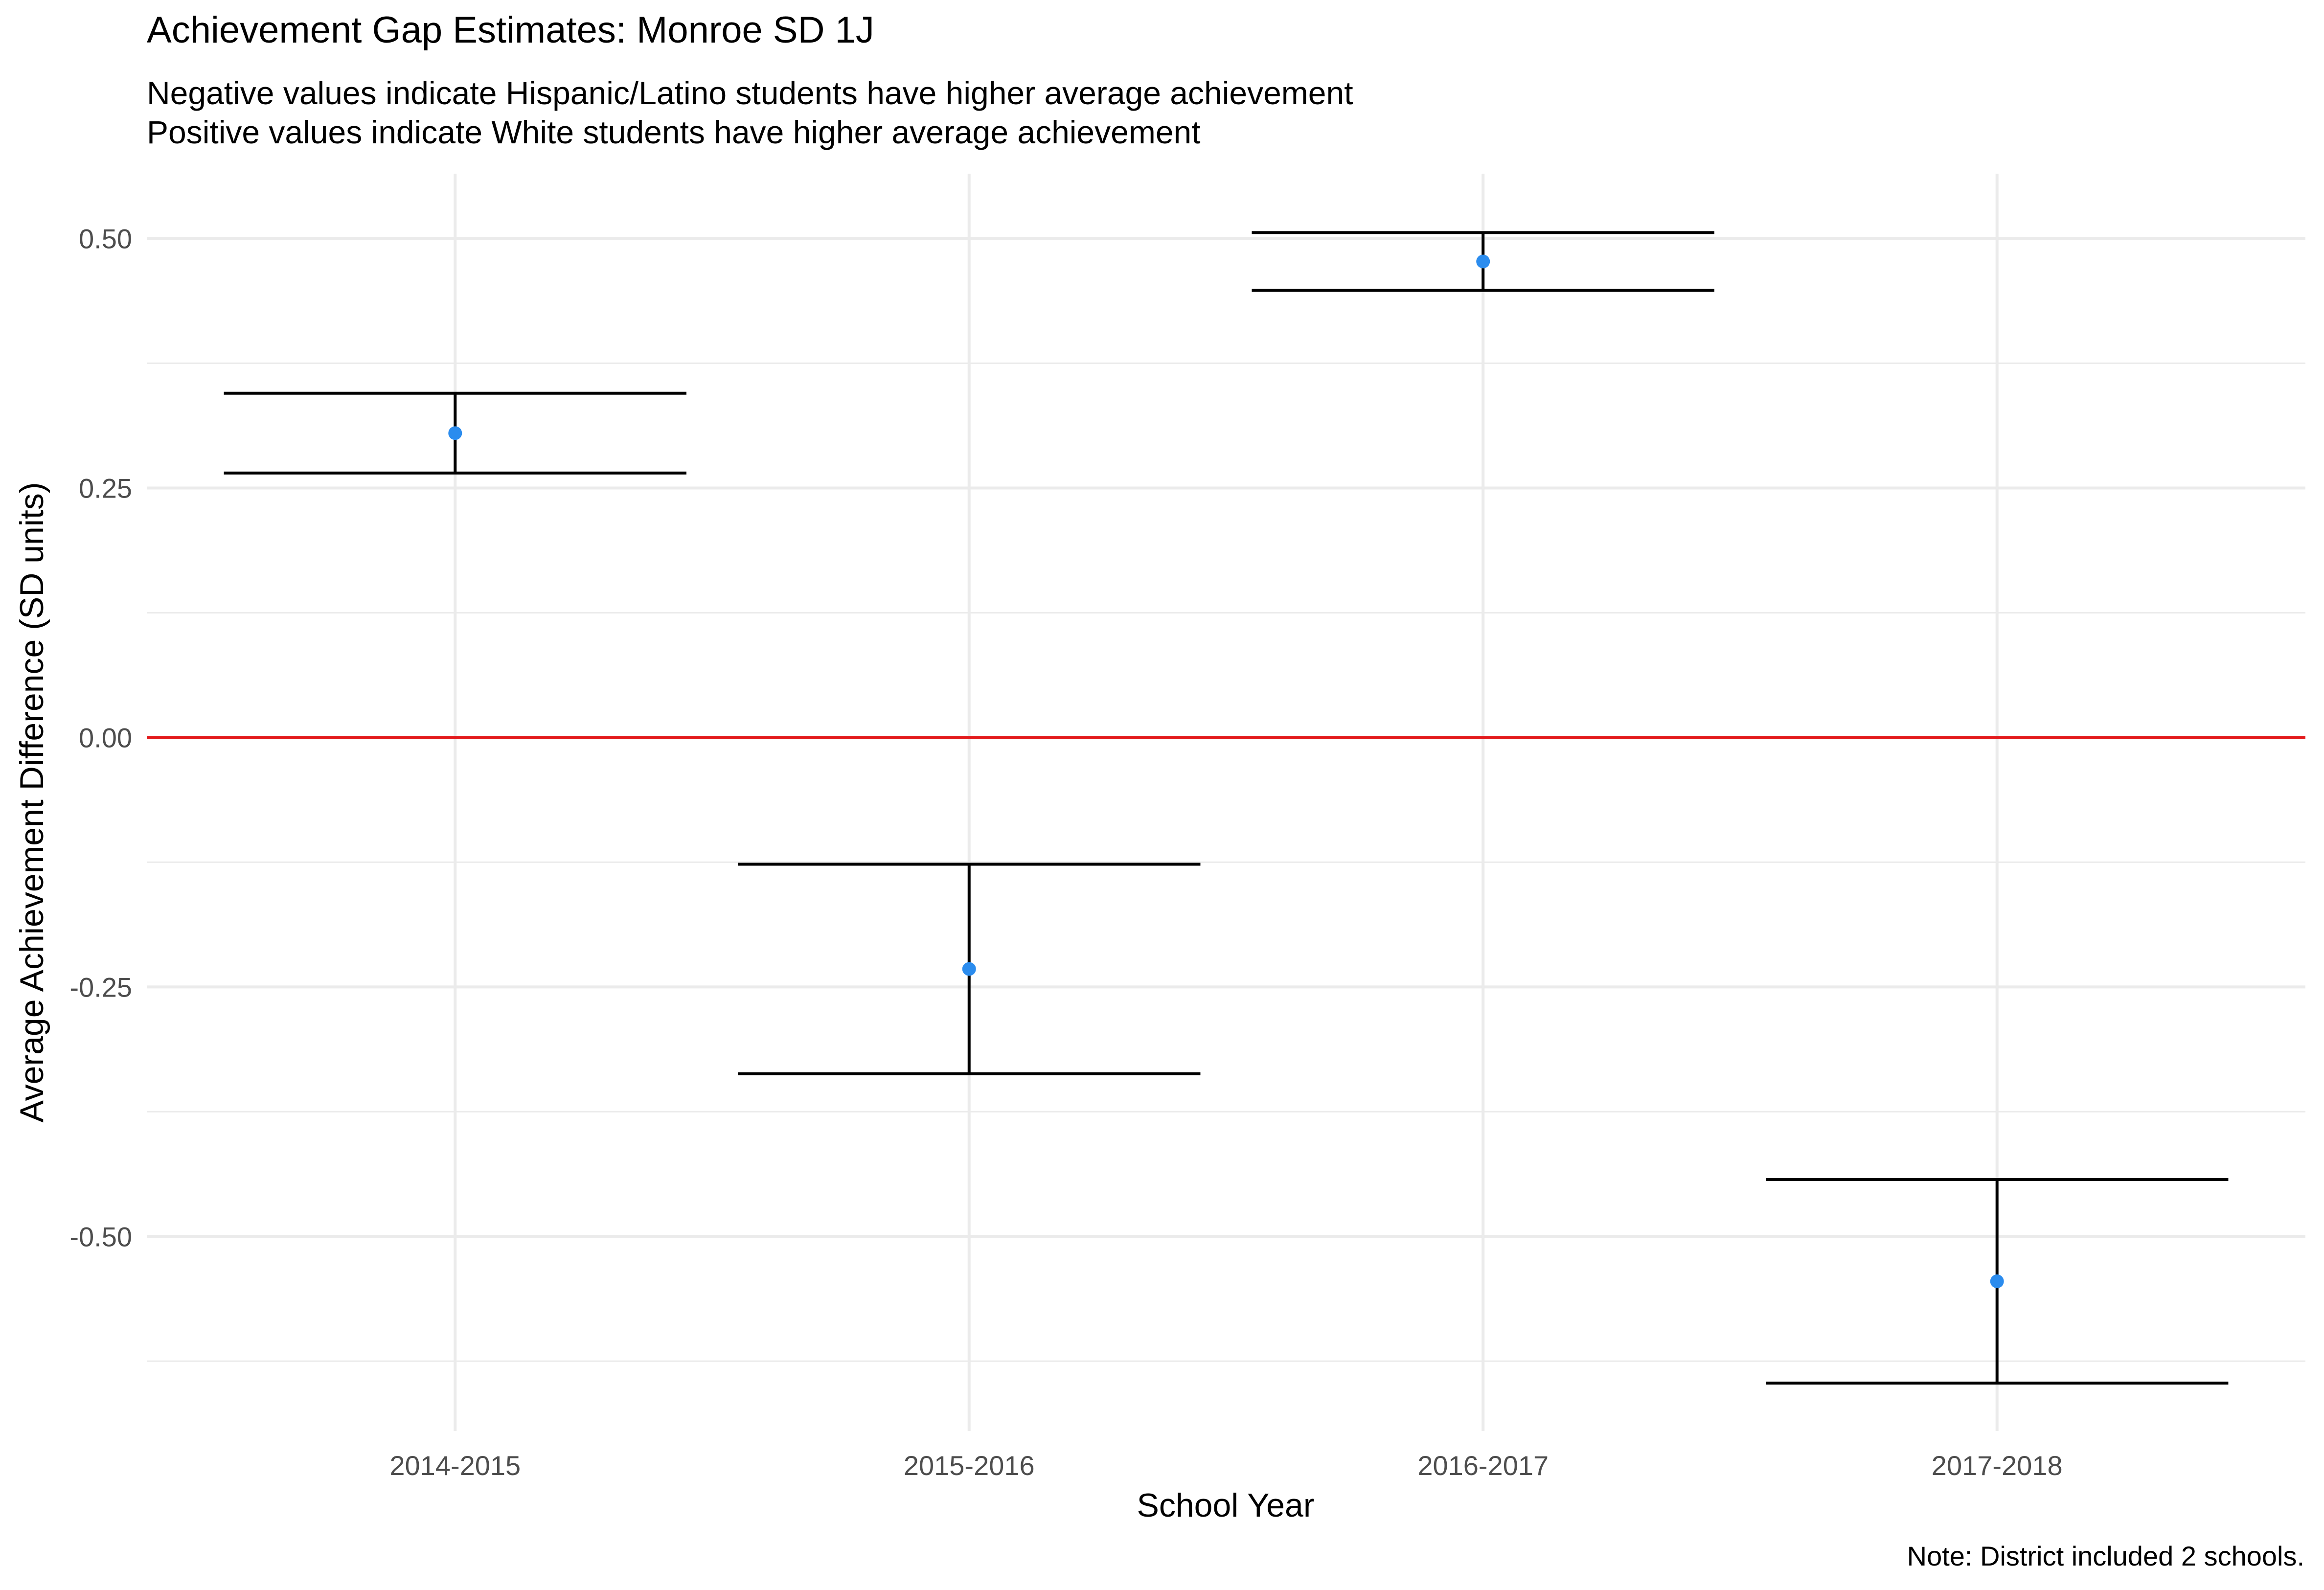  What do you see at coordinates (511, 30) in the screenshot?
I see `chart-title: Achievement Gap Estimates: Monroe SD 1J` at bounding box center [511, 30].